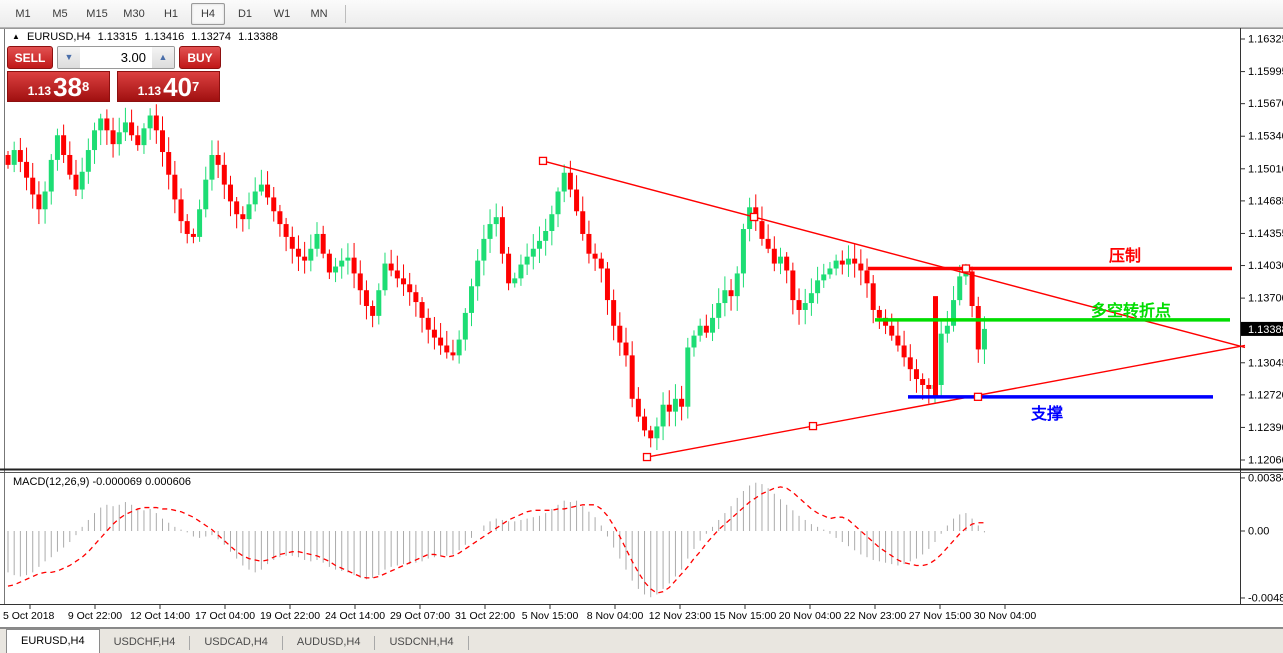  Describe the element at coordinates (30, 57) in the screenshot. I see `sell-button: SELL` at that location.